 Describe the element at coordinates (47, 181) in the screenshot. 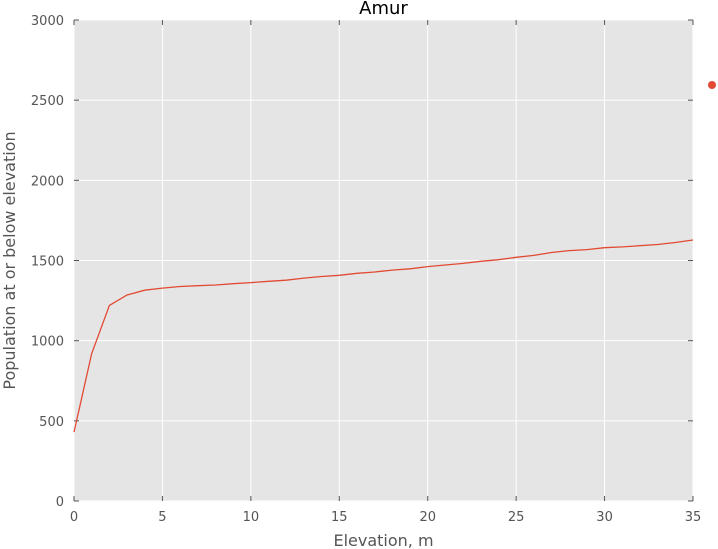

I see `y-tick-label: 2000` at that location.